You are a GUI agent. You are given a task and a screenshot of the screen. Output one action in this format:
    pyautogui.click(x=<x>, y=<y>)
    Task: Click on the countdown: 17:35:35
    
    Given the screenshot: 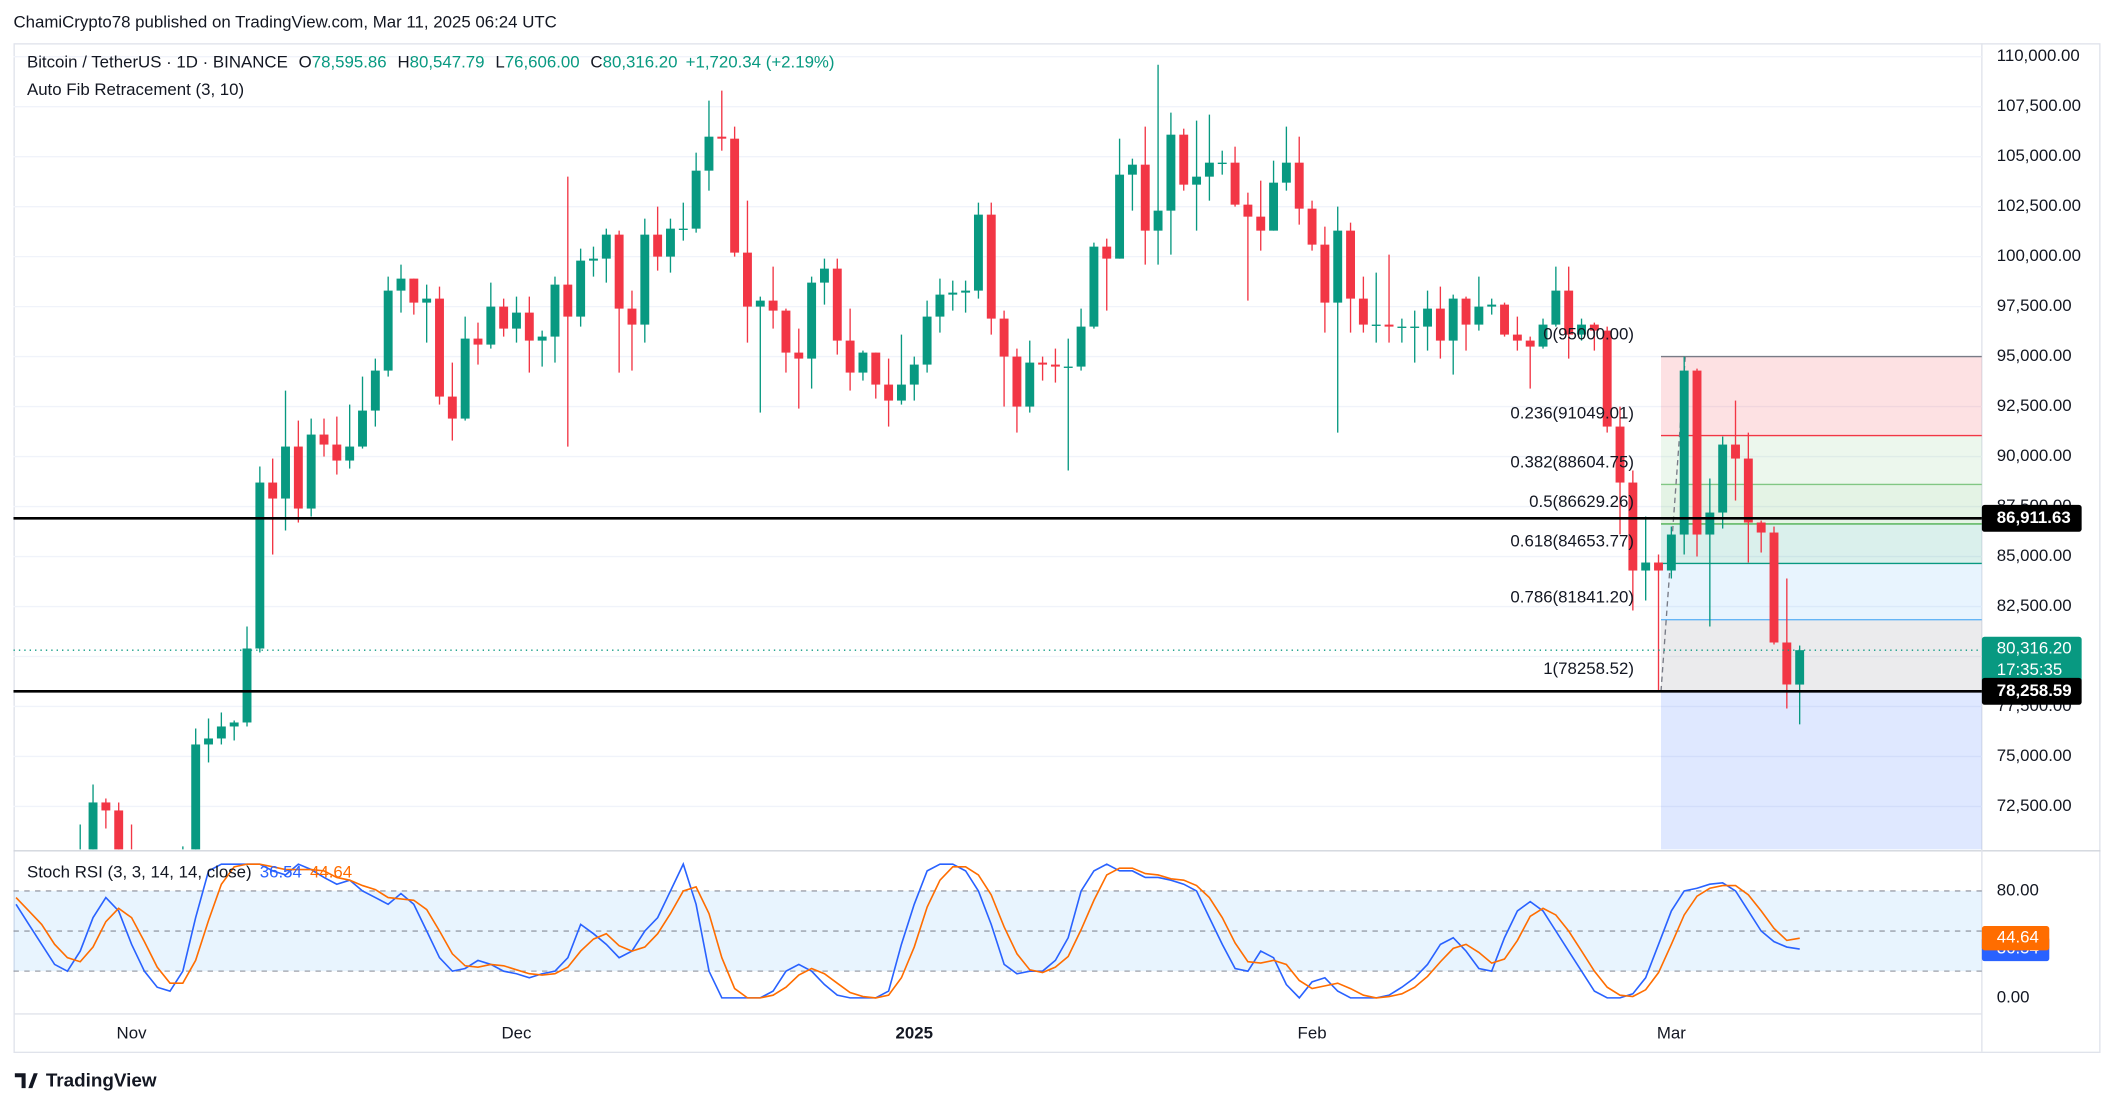 What is the action you would take?
    pyautogui.click(x=2030, y=669)
    